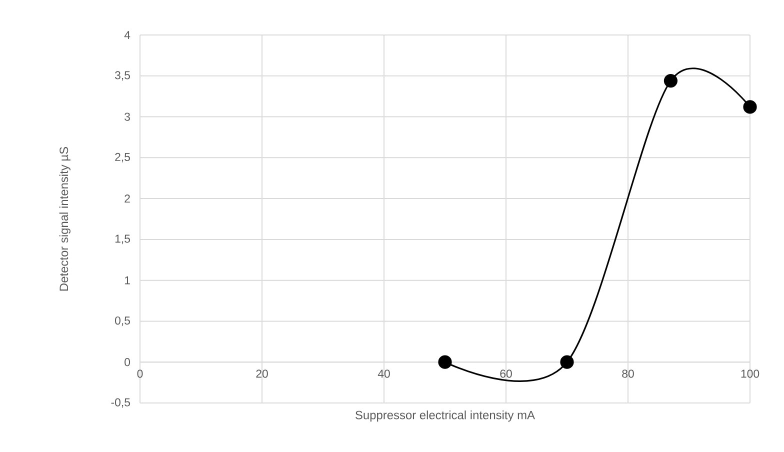 This screenshot has width=784, height=452. What do you see at coordinates (122, 76) in the screenshot?
I see `y-tick-label: 3,5` at bounding box center [122, 76].